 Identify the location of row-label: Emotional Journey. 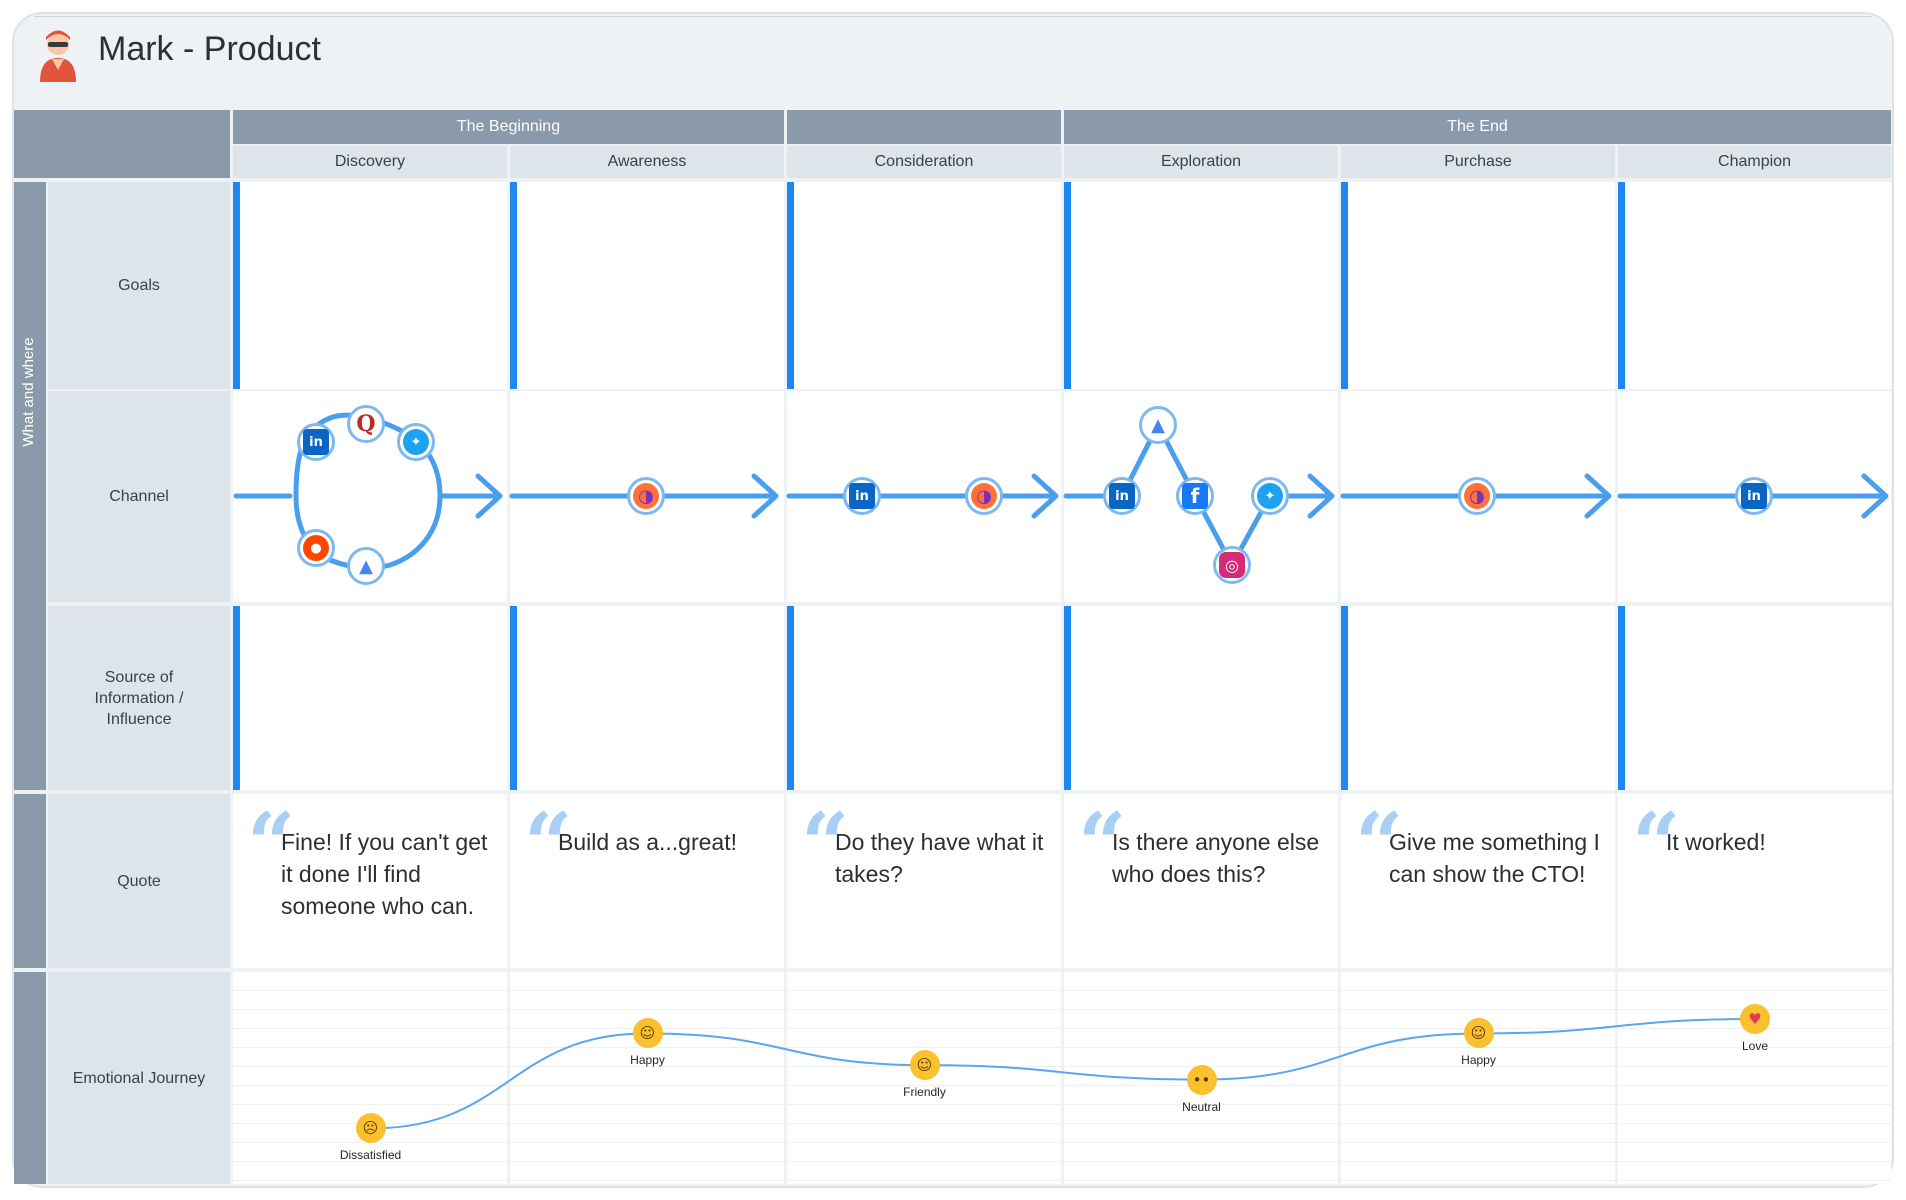
(139, 1078).